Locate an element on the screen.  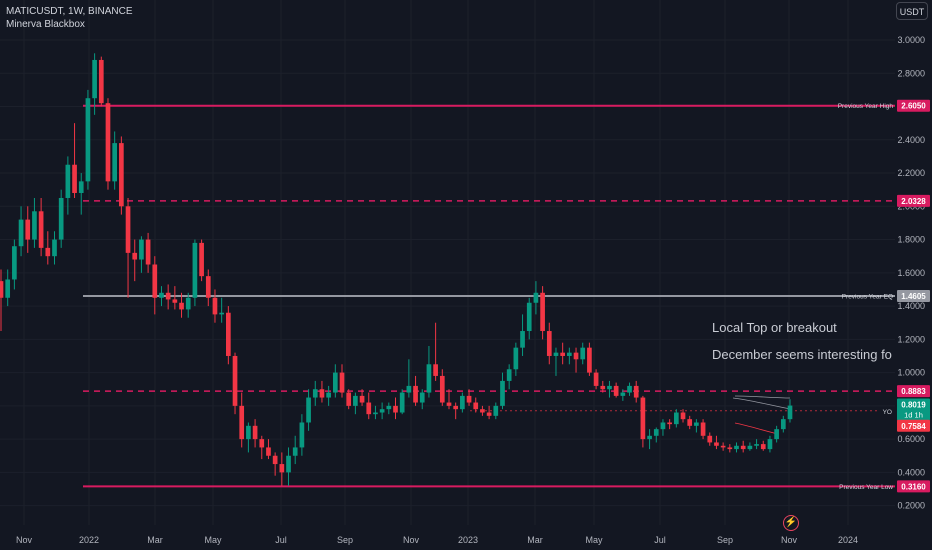
currency-unit-button: USDT is located at coordinates (912, 11).